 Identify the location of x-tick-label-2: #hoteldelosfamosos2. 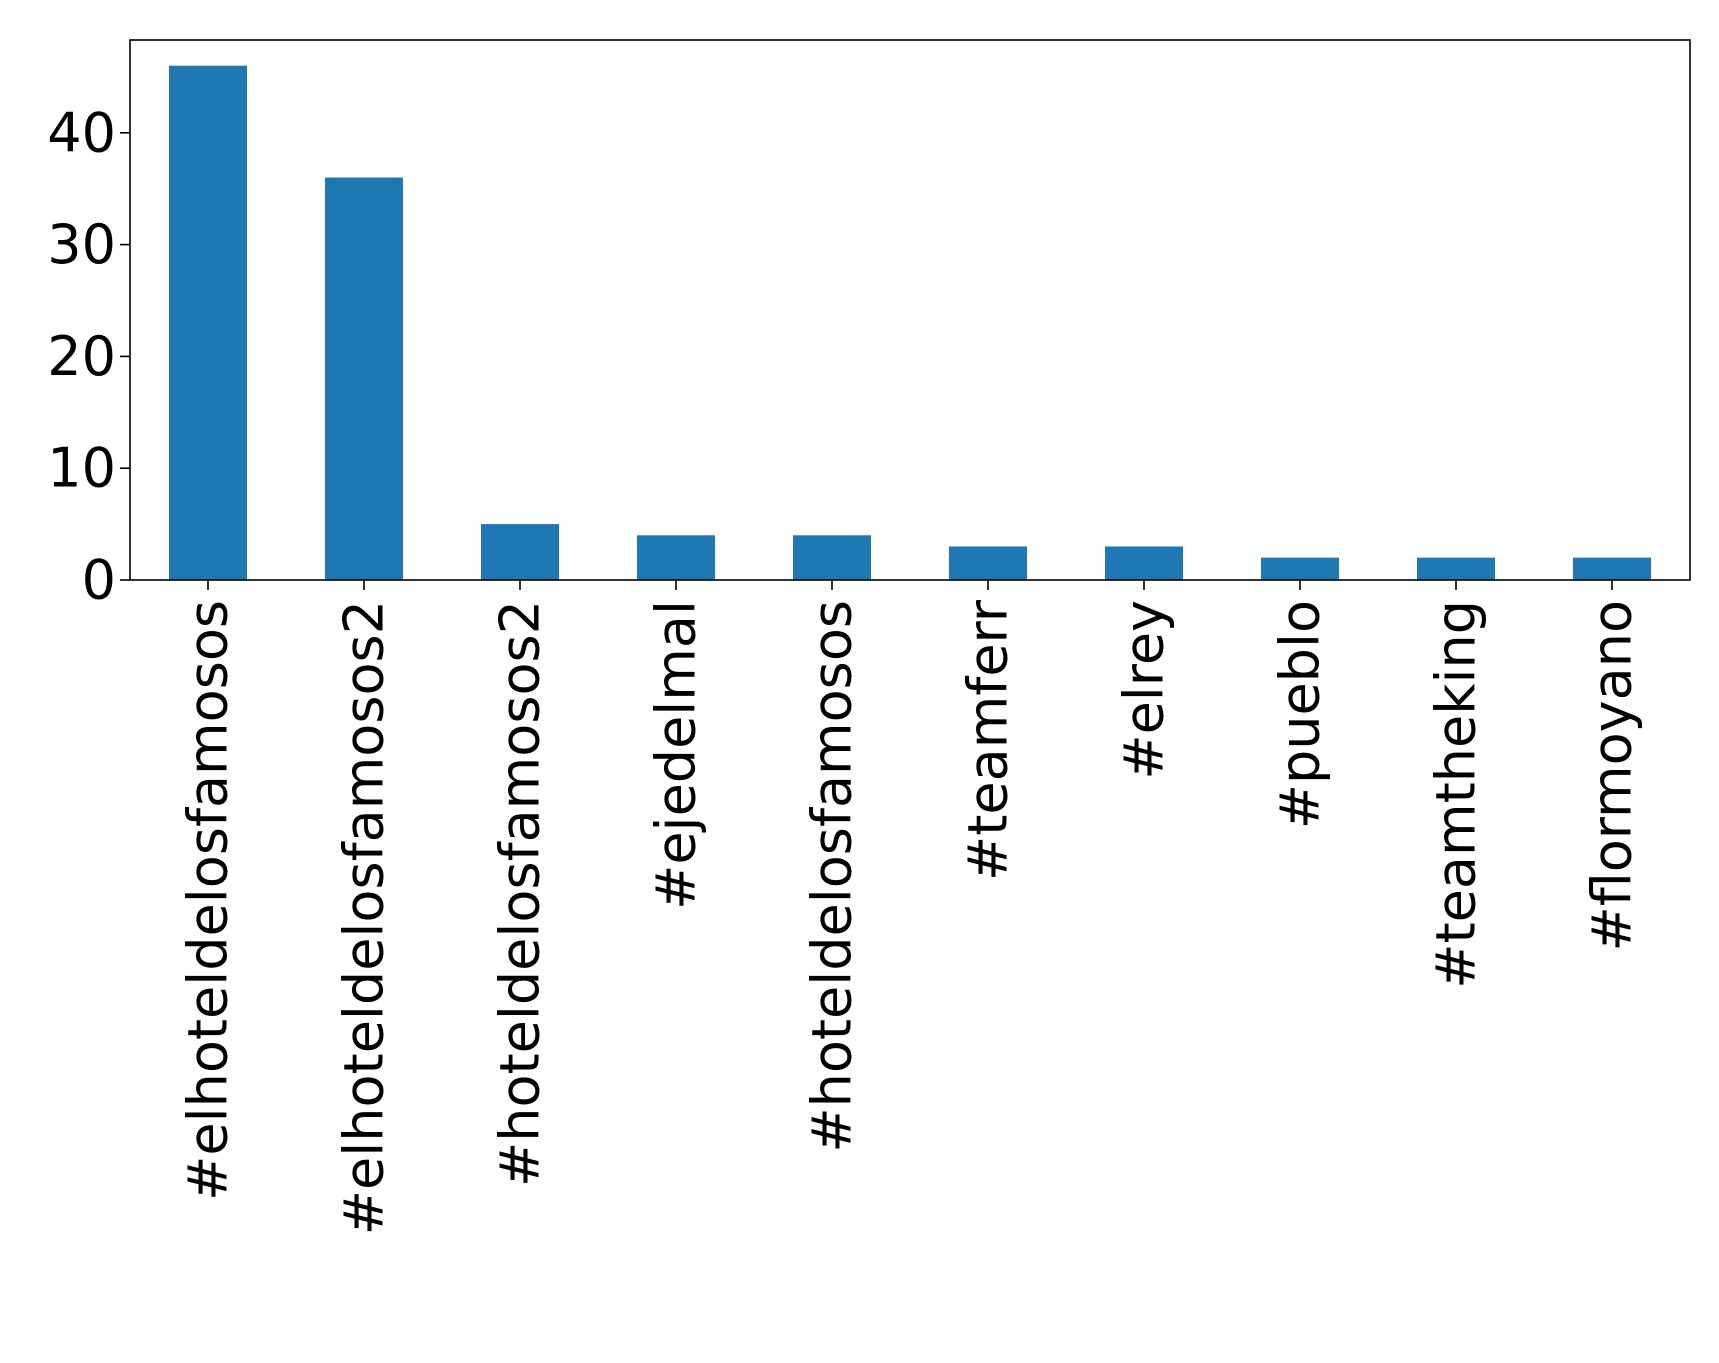
(520, 893).